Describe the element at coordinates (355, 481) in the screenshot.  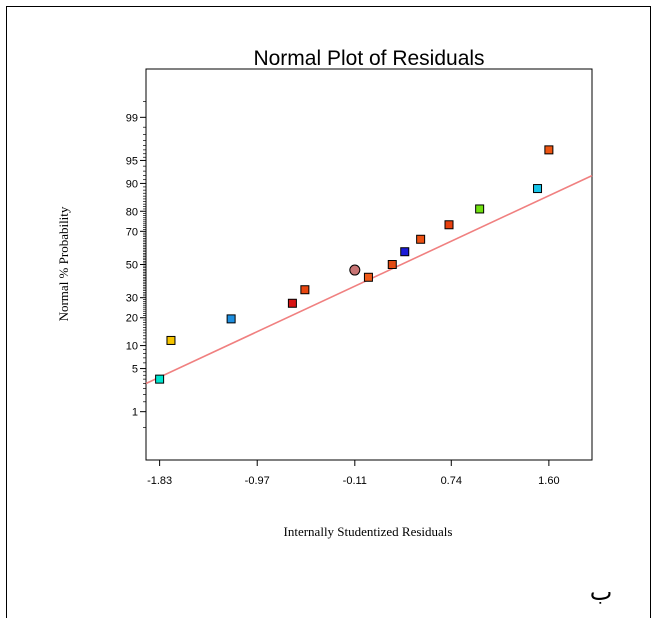
I see `x-tick-label: -0.11` at that location.